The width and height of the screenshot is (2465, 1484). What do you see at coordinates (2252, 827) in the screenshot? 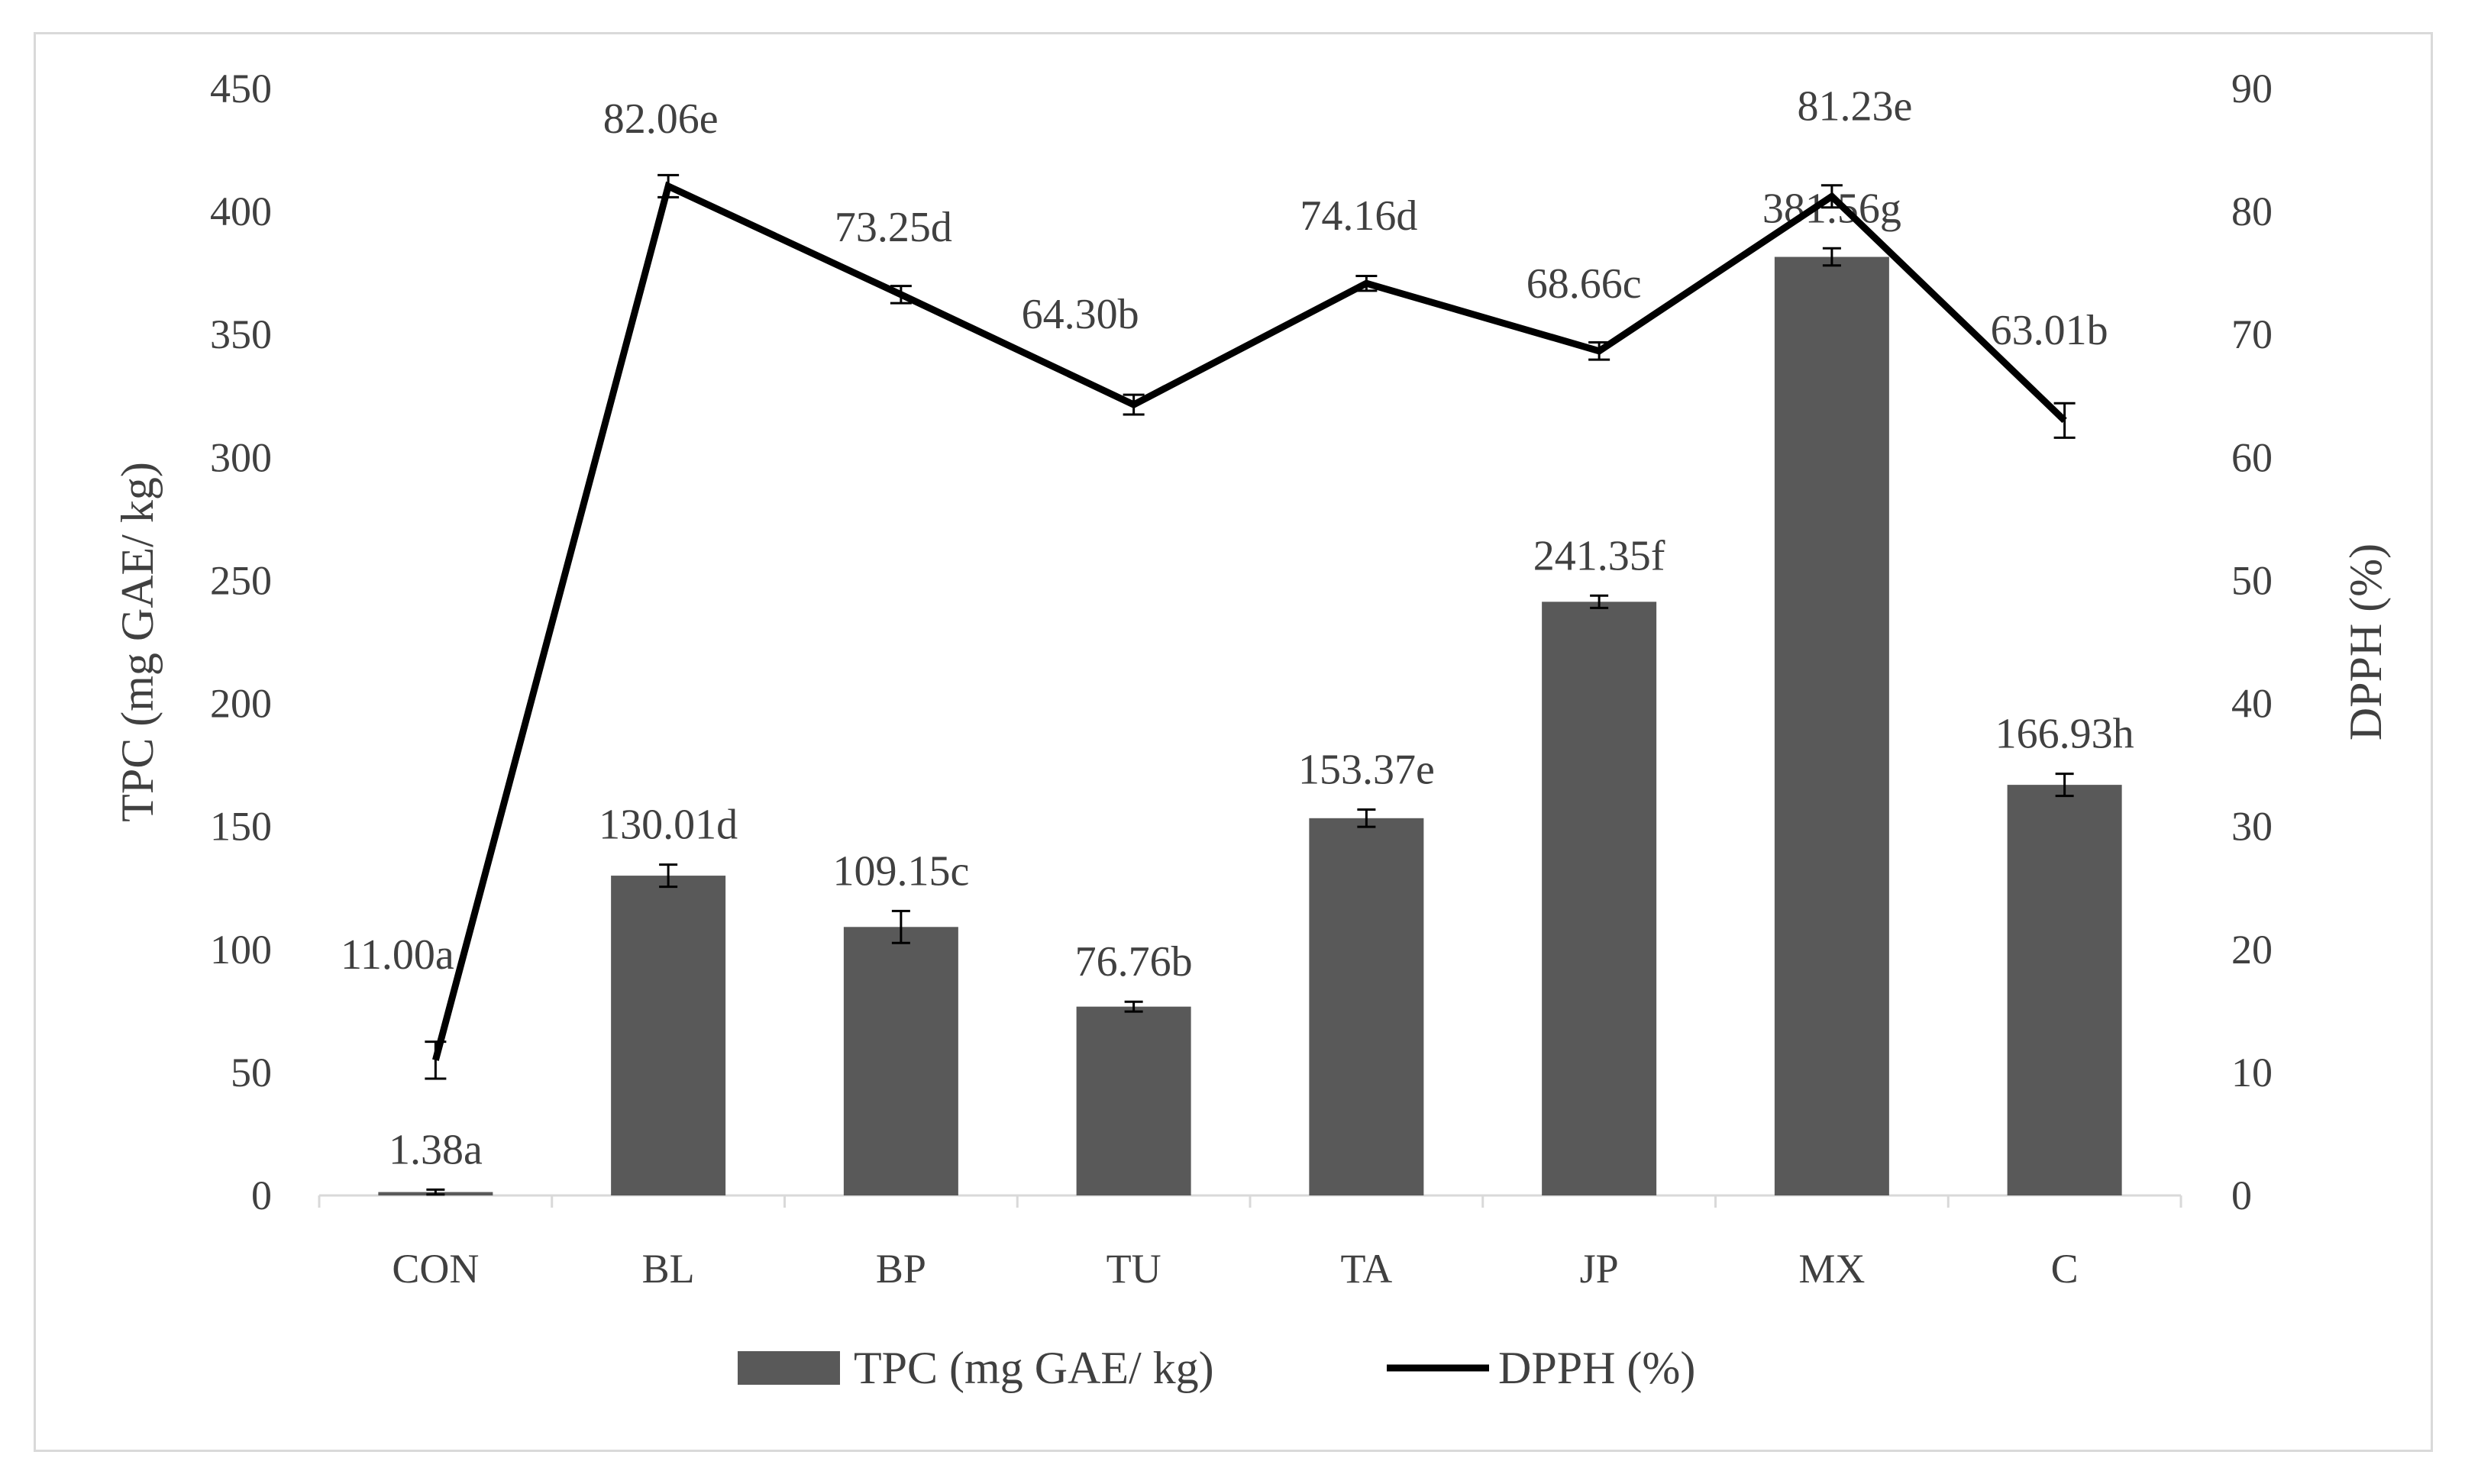
I see `y-right-tick-label: 30` at bounding box center [2252, 827].